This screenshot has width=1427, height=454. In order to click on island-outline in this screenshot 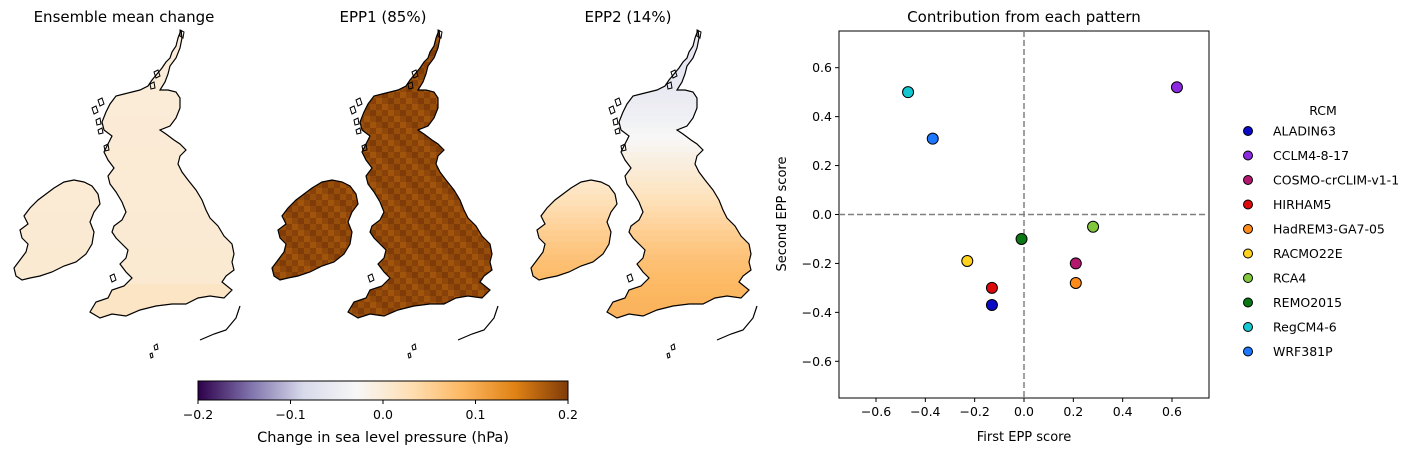, I will do `click(630, 278)`.